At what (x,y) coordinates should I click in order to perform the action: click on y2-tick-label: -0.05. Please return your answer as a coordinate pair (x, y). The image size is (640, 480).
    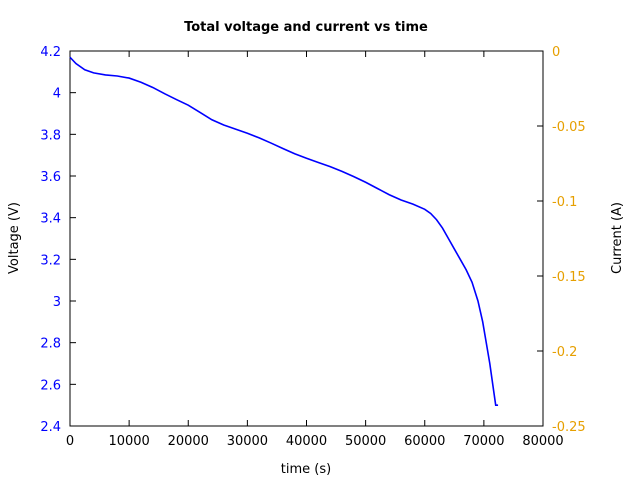
    Looking at the image, I should click on (569, 127).